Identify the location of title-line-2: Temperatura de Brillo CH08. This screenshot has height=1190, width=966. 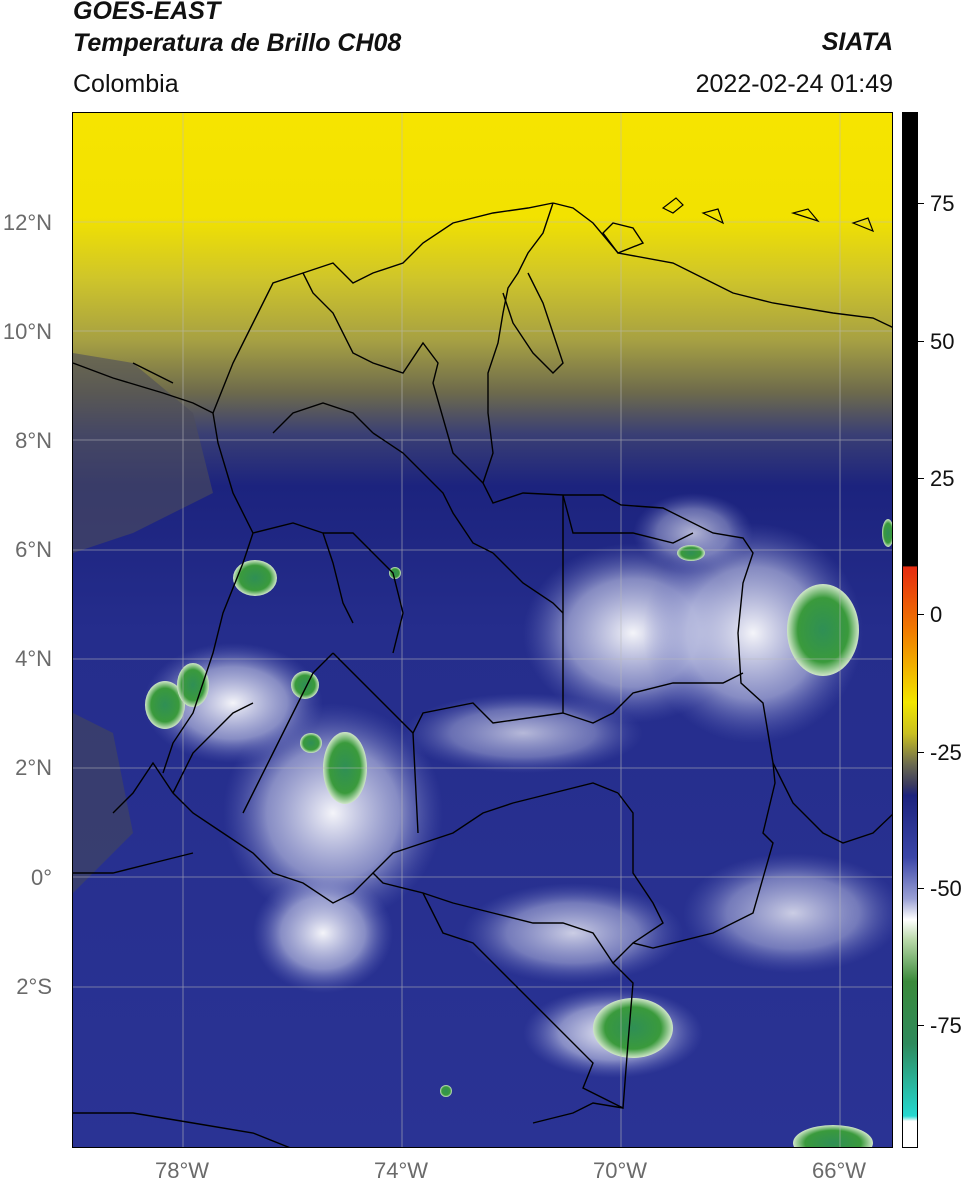
(237, 43).